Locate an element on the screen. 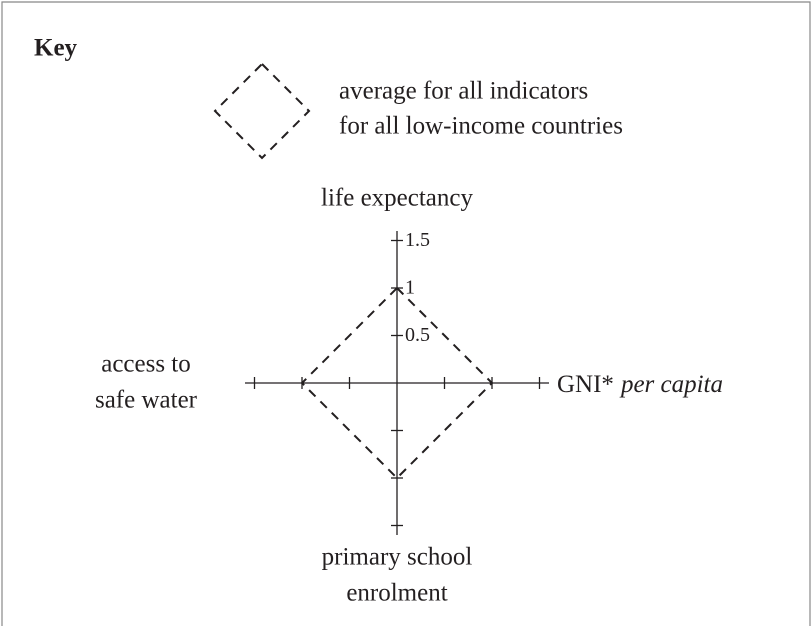 The image size is (812, 626). axis-label-part: GNI* is located at coordinates (585, 384).